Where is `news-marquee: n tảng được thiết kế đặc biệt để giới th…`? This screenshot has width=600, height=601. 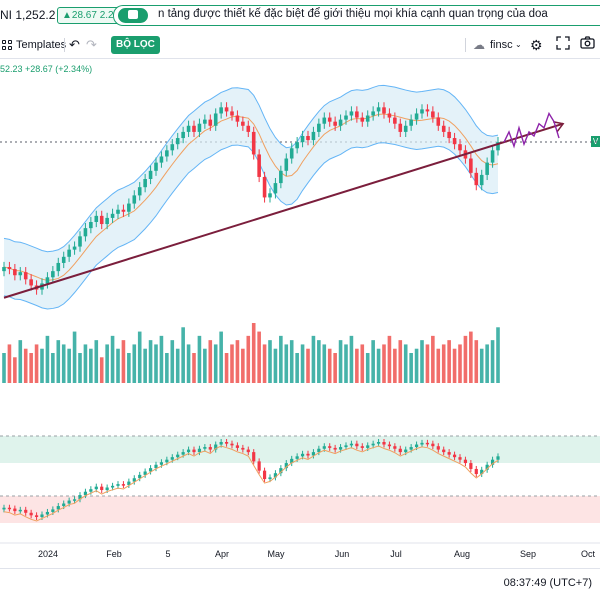 news-marquee: n tảng được thiết kế đặc biệt để giới th… is located at coordinates (356, 15).